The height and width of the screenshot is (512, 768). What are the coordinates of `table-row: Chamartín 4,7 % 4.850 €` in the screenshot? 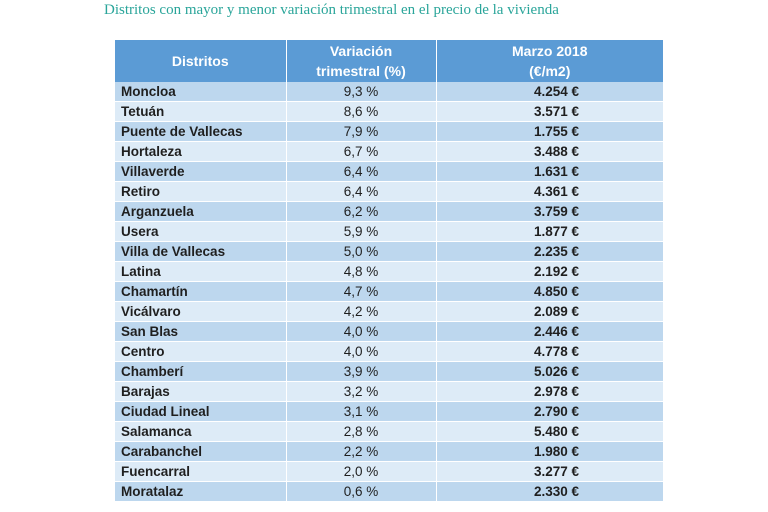 It's located at (389, 291).